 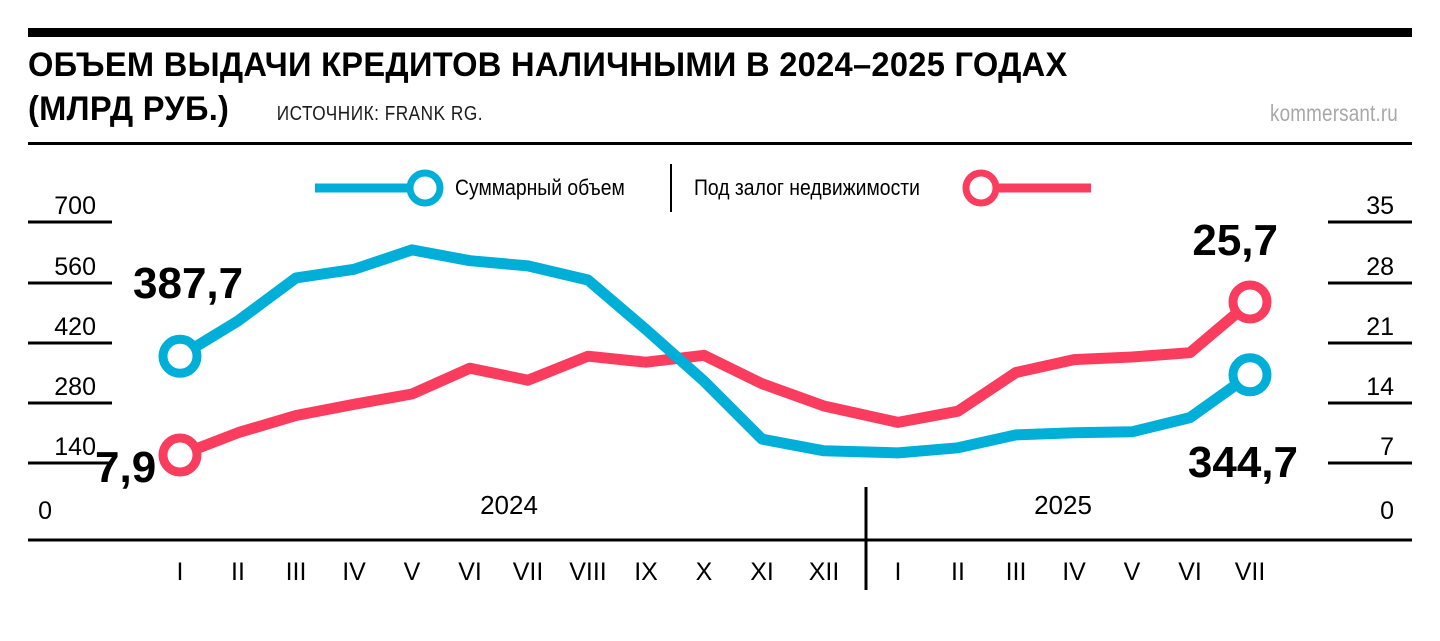 I want to click on marker-pledge-first, so click(x=180, y=455).